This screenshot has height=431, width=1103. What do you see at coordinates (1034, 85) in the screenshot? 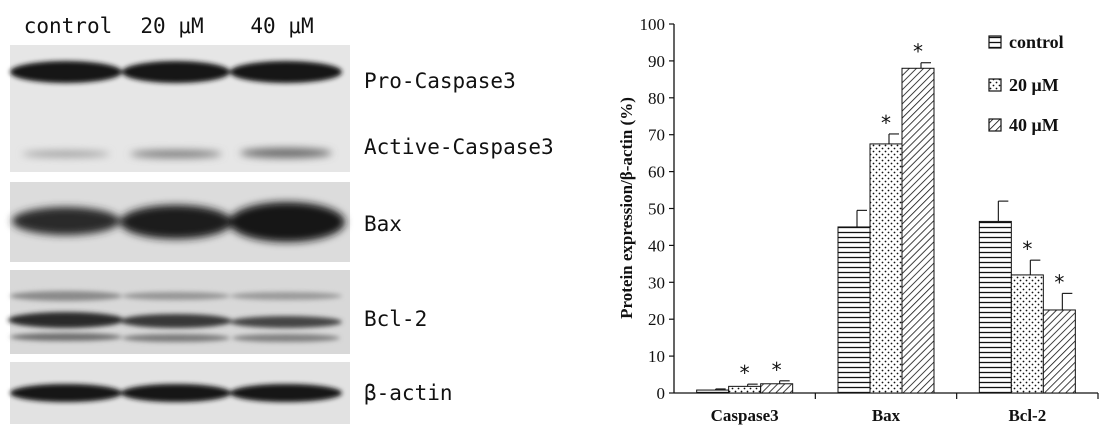
I see `legend-label: 20 μM` at bounding box center [1034, 85].